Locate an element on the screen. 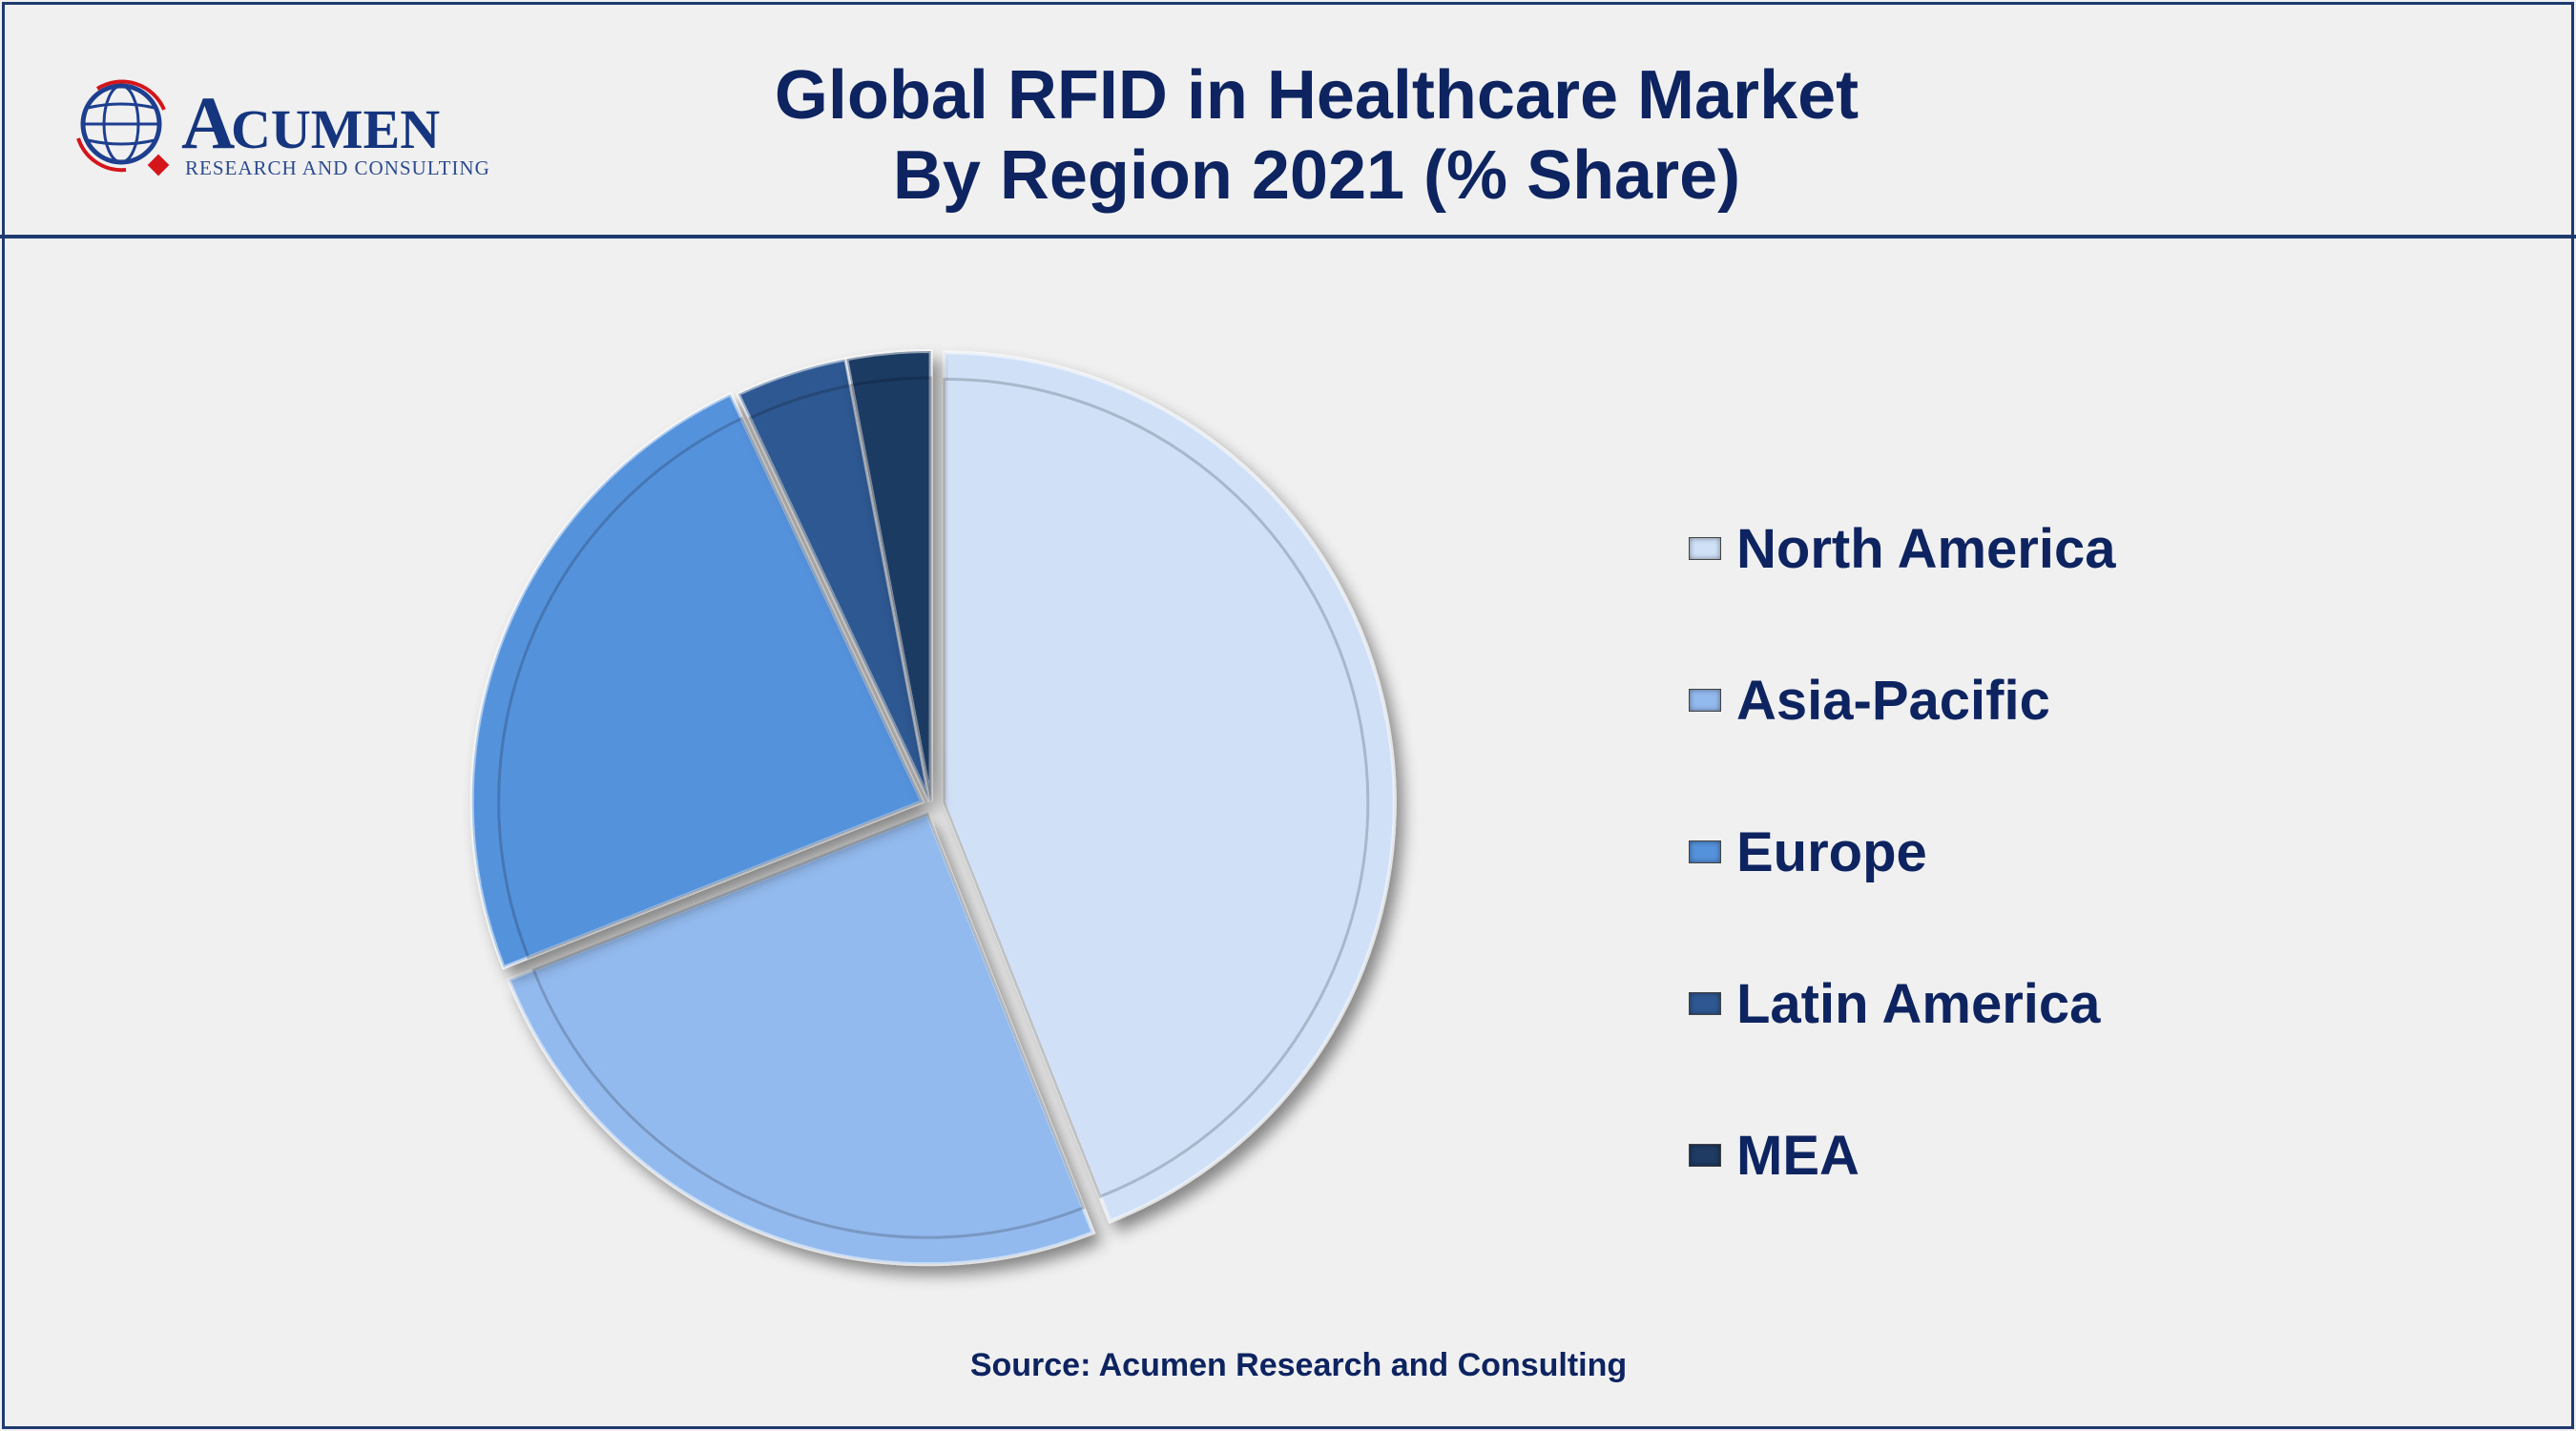  legend-item: North America is located at coordinates (1902, 548).